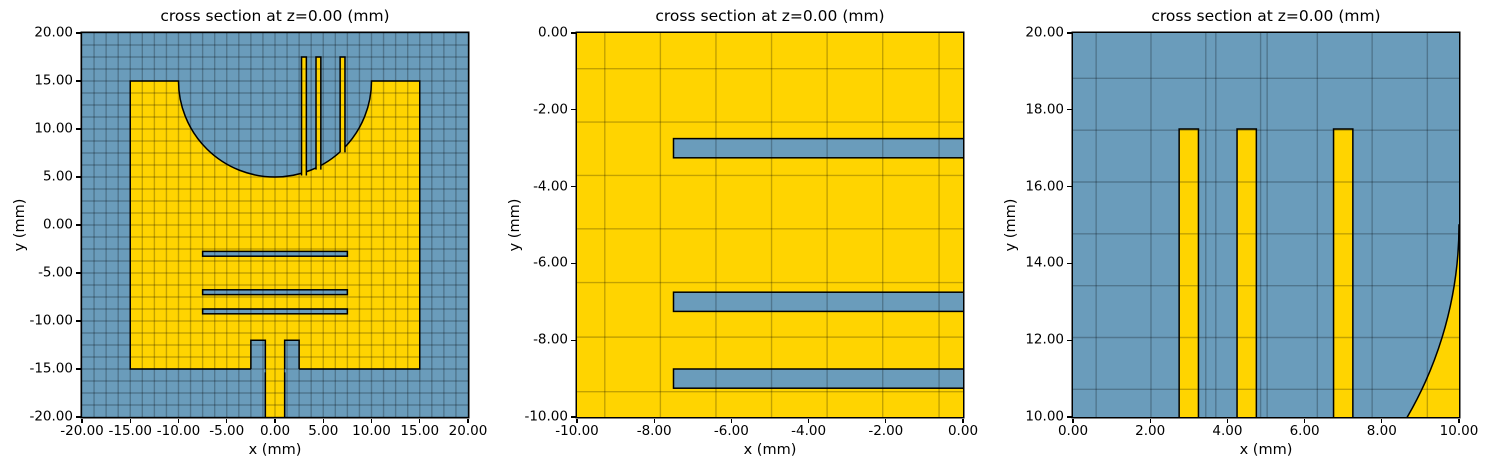 The height and width of the screenshot is (472, 1489). I want to click on x-tick-label: -20.00, so click(82, 431).